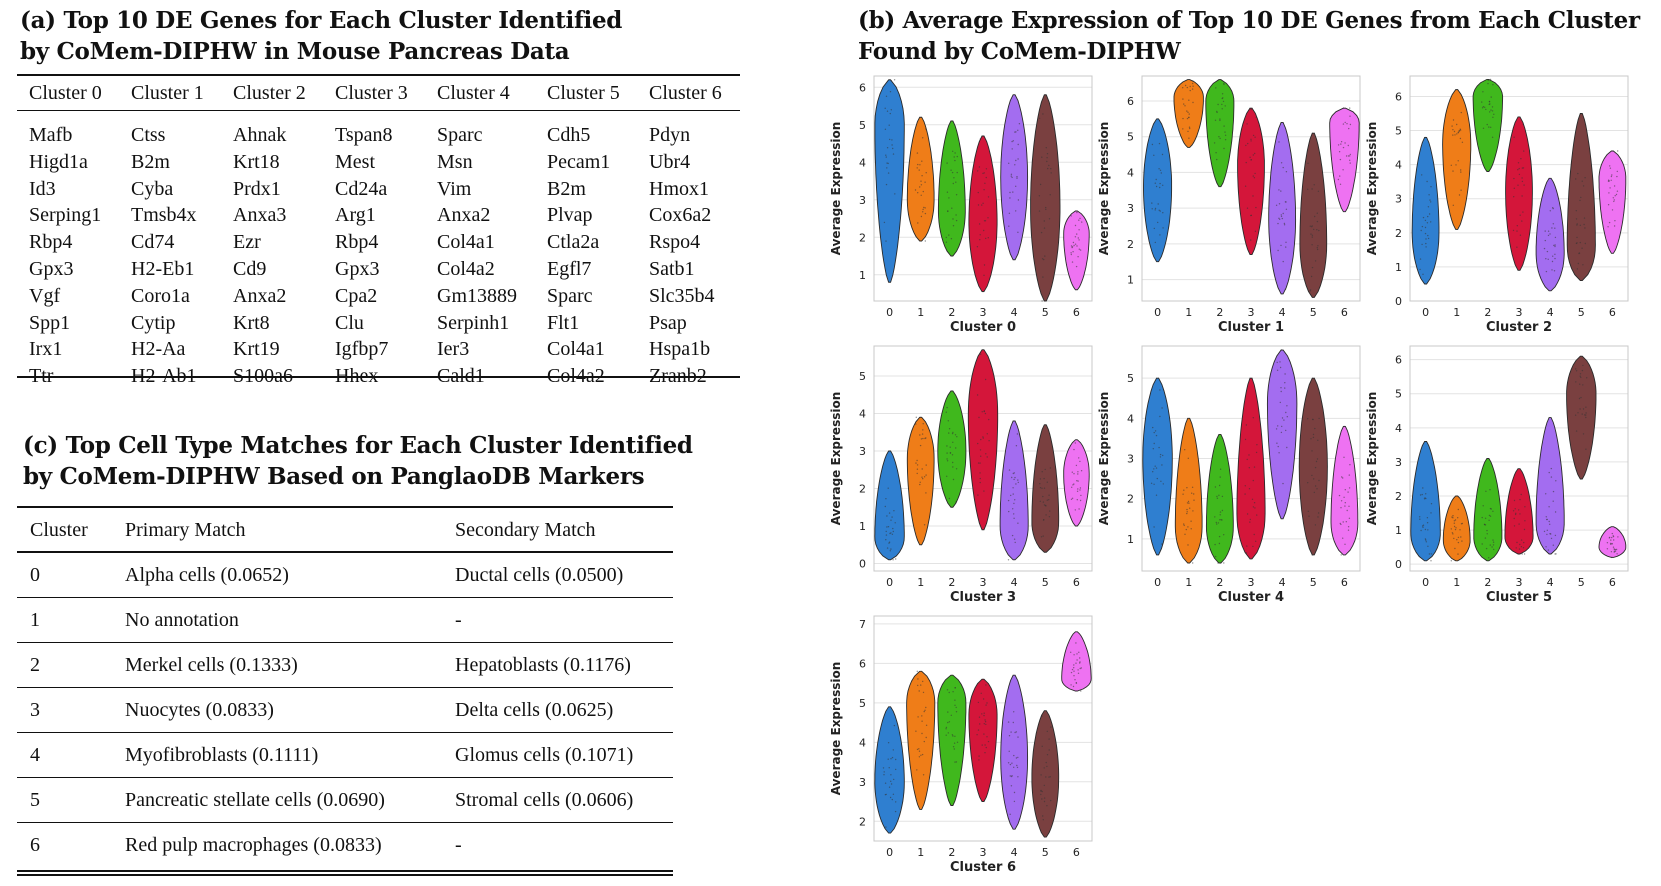 This screenshot has height=886, width=1661. I want to click on x-tick-label: 6, so click(1076, 582).